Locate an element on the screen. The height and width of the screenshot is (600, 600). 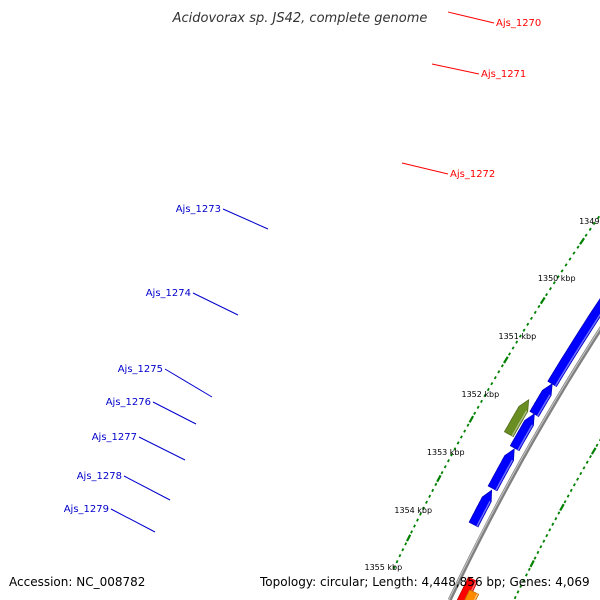
kbp-label: 1352 kbp is located at coordinates (480, 394).